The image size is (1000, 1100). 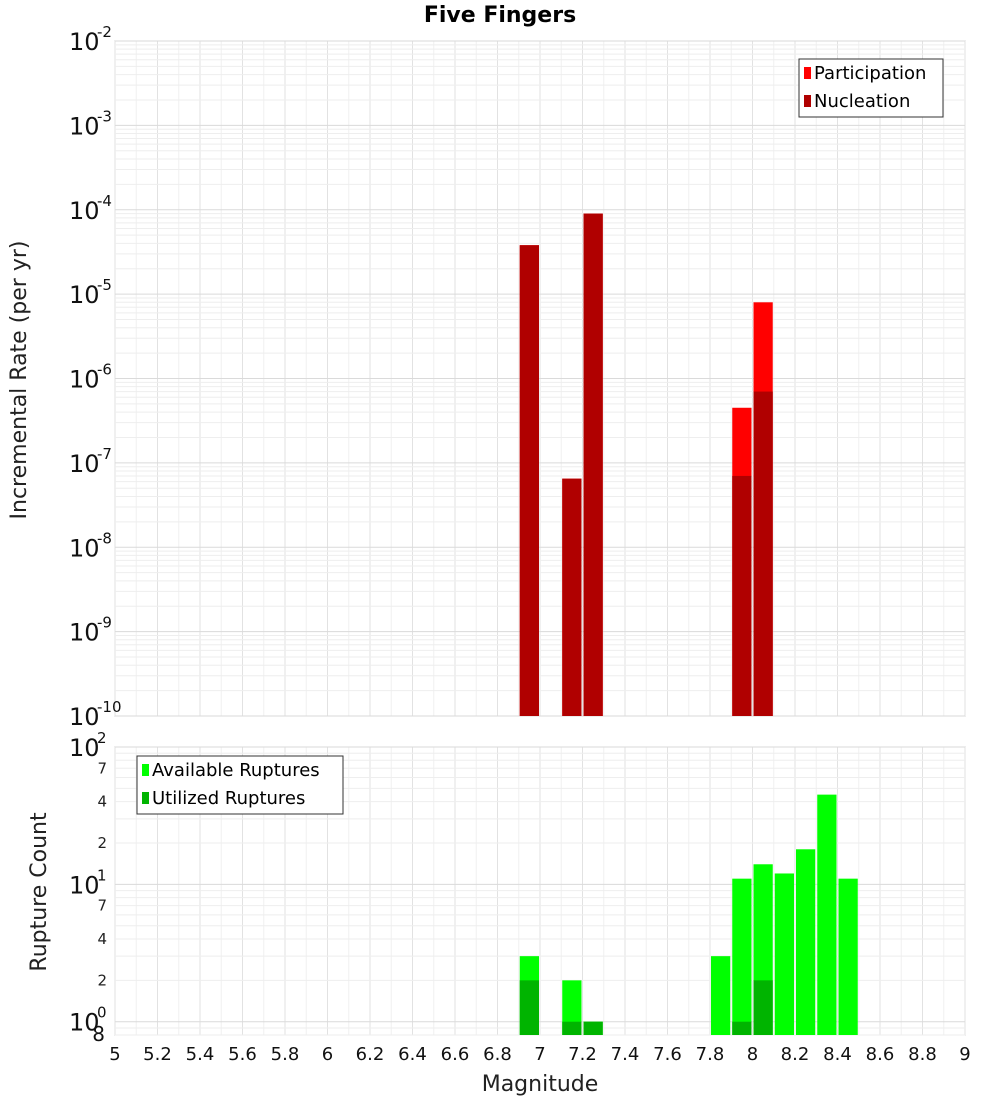 I want to click on y-tick-exponent: -8, so click(x=104, y=538).